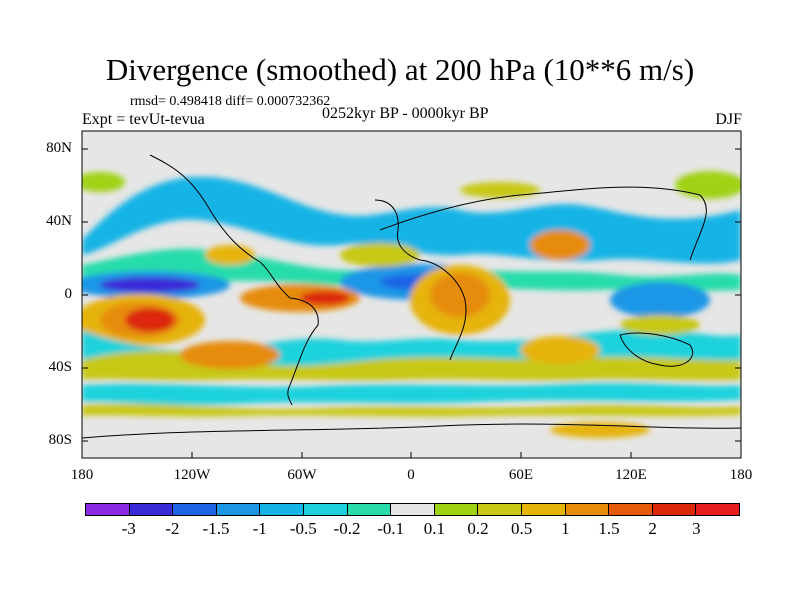  What do you see at coordinates (60, 440) in the screenshot?
I see `lat-label: 80S` at bounding box center [60, 440].